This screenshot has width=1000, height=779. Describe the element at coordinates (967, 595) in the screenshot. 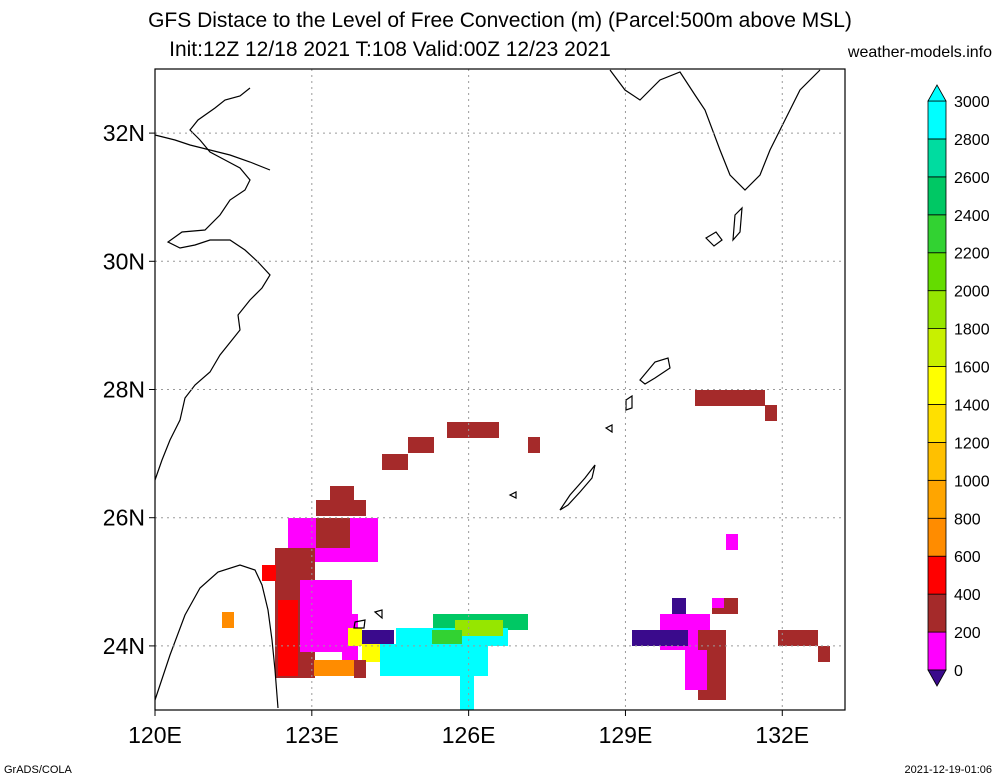

I see `colorbar-label: 400` at that location.